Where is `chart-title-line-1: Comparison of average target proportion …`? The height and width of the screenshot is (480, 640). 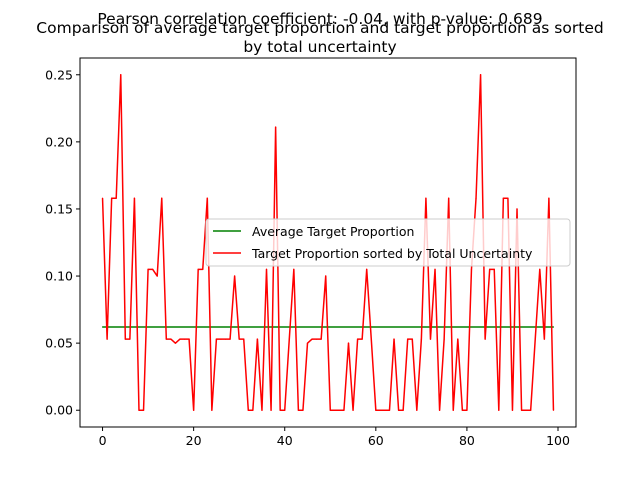 chart-title-line-1: Comparison of average target proportion … is located at coordinates (319, 28).